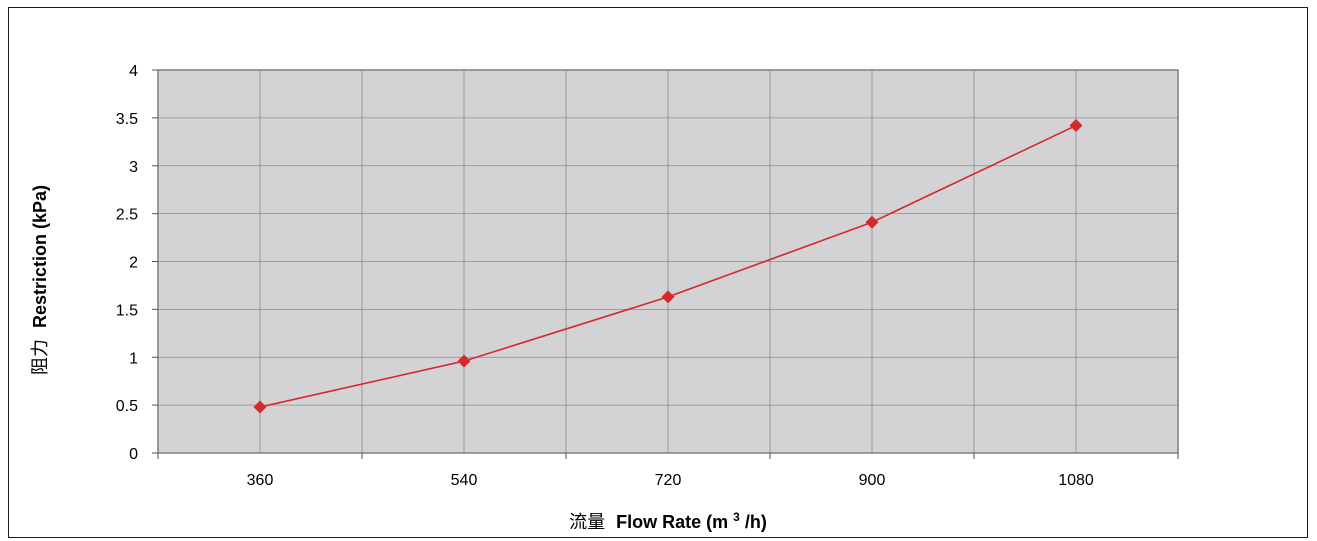 The width and height of the screenshot is (1317, 541). What do you see at coordinates (756, 522) in the screenshot?
I see `x-axis-title-tail: /h)` at bounding box center [756, 522].